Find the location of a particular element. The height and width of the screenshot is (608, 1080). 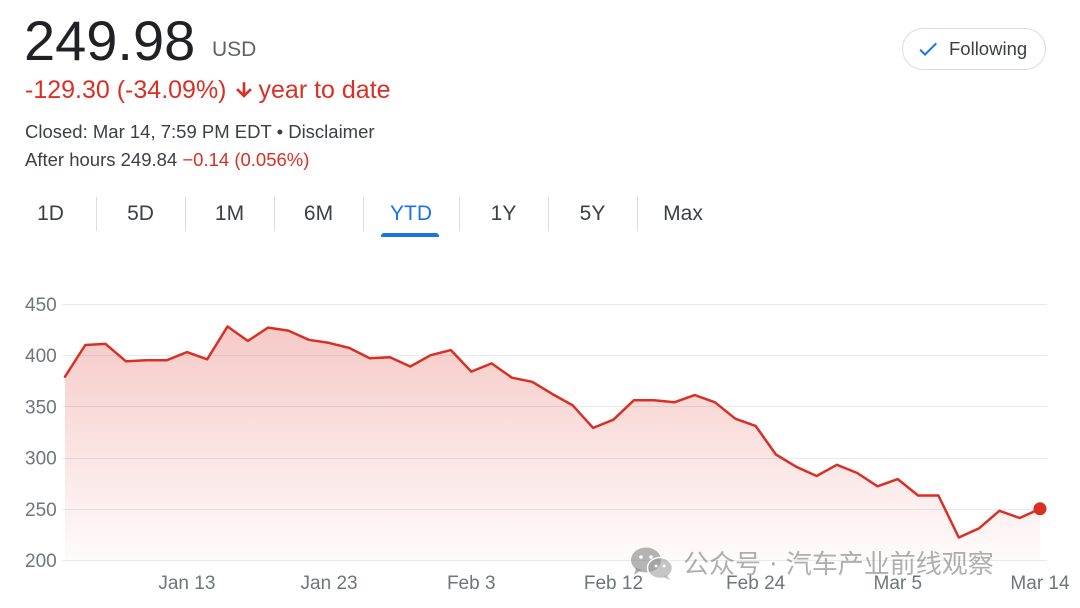

selected-tab-indicator is located at coordinates (410, 235).